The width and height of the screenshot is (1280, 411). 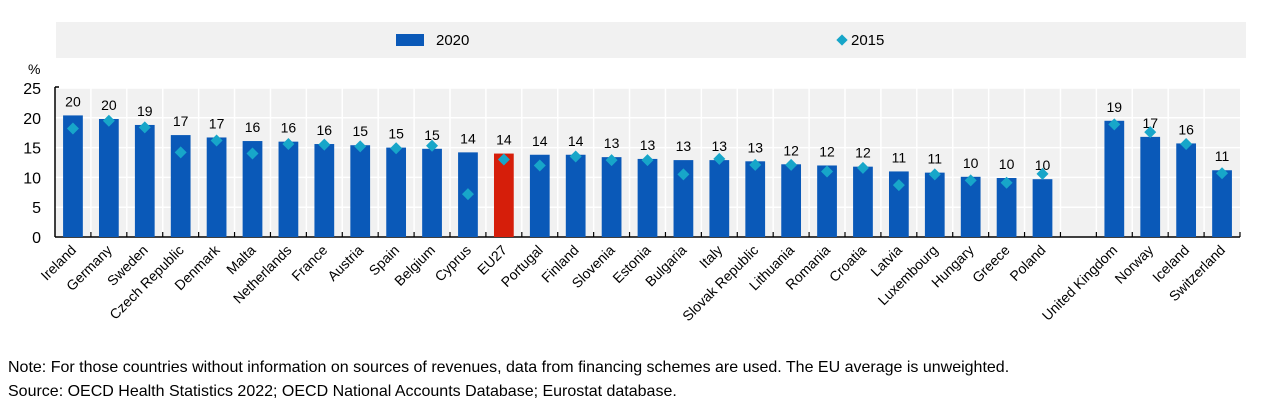 I want to click on bar-malta, so click(x=252, y=189).